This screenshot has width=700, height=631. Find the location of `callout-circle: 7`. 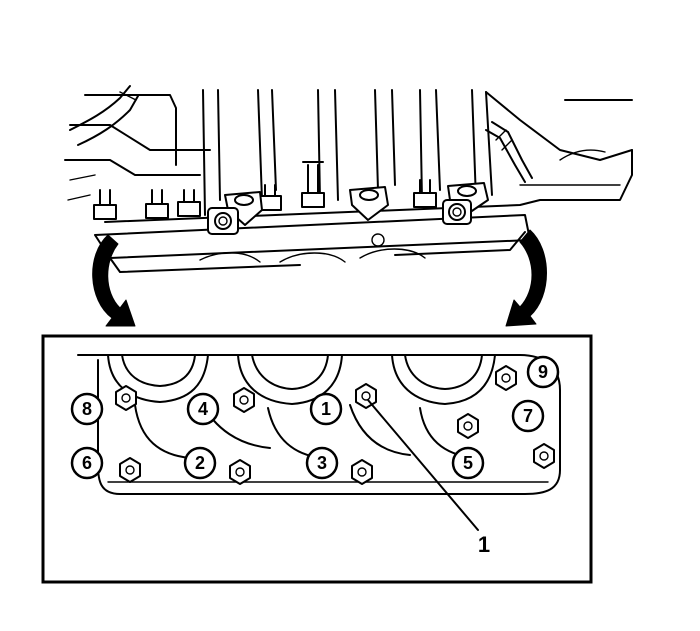

callout-circle: 7 is located at coordinates (528, 416).